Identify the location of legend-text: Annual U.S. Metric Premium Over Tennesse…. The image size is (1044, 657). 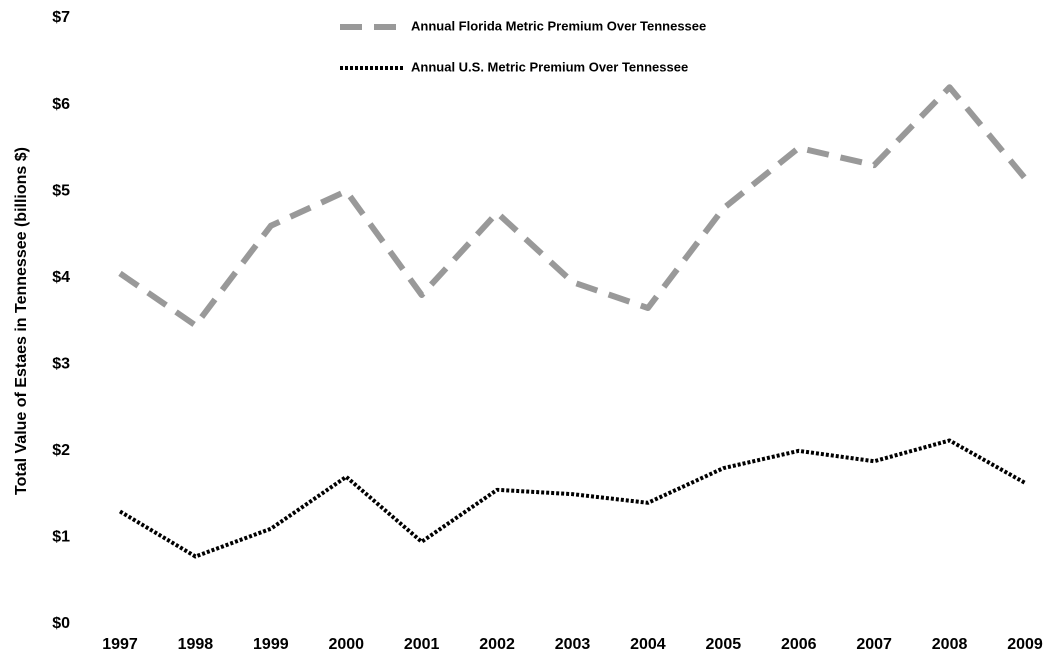
(549, 66).